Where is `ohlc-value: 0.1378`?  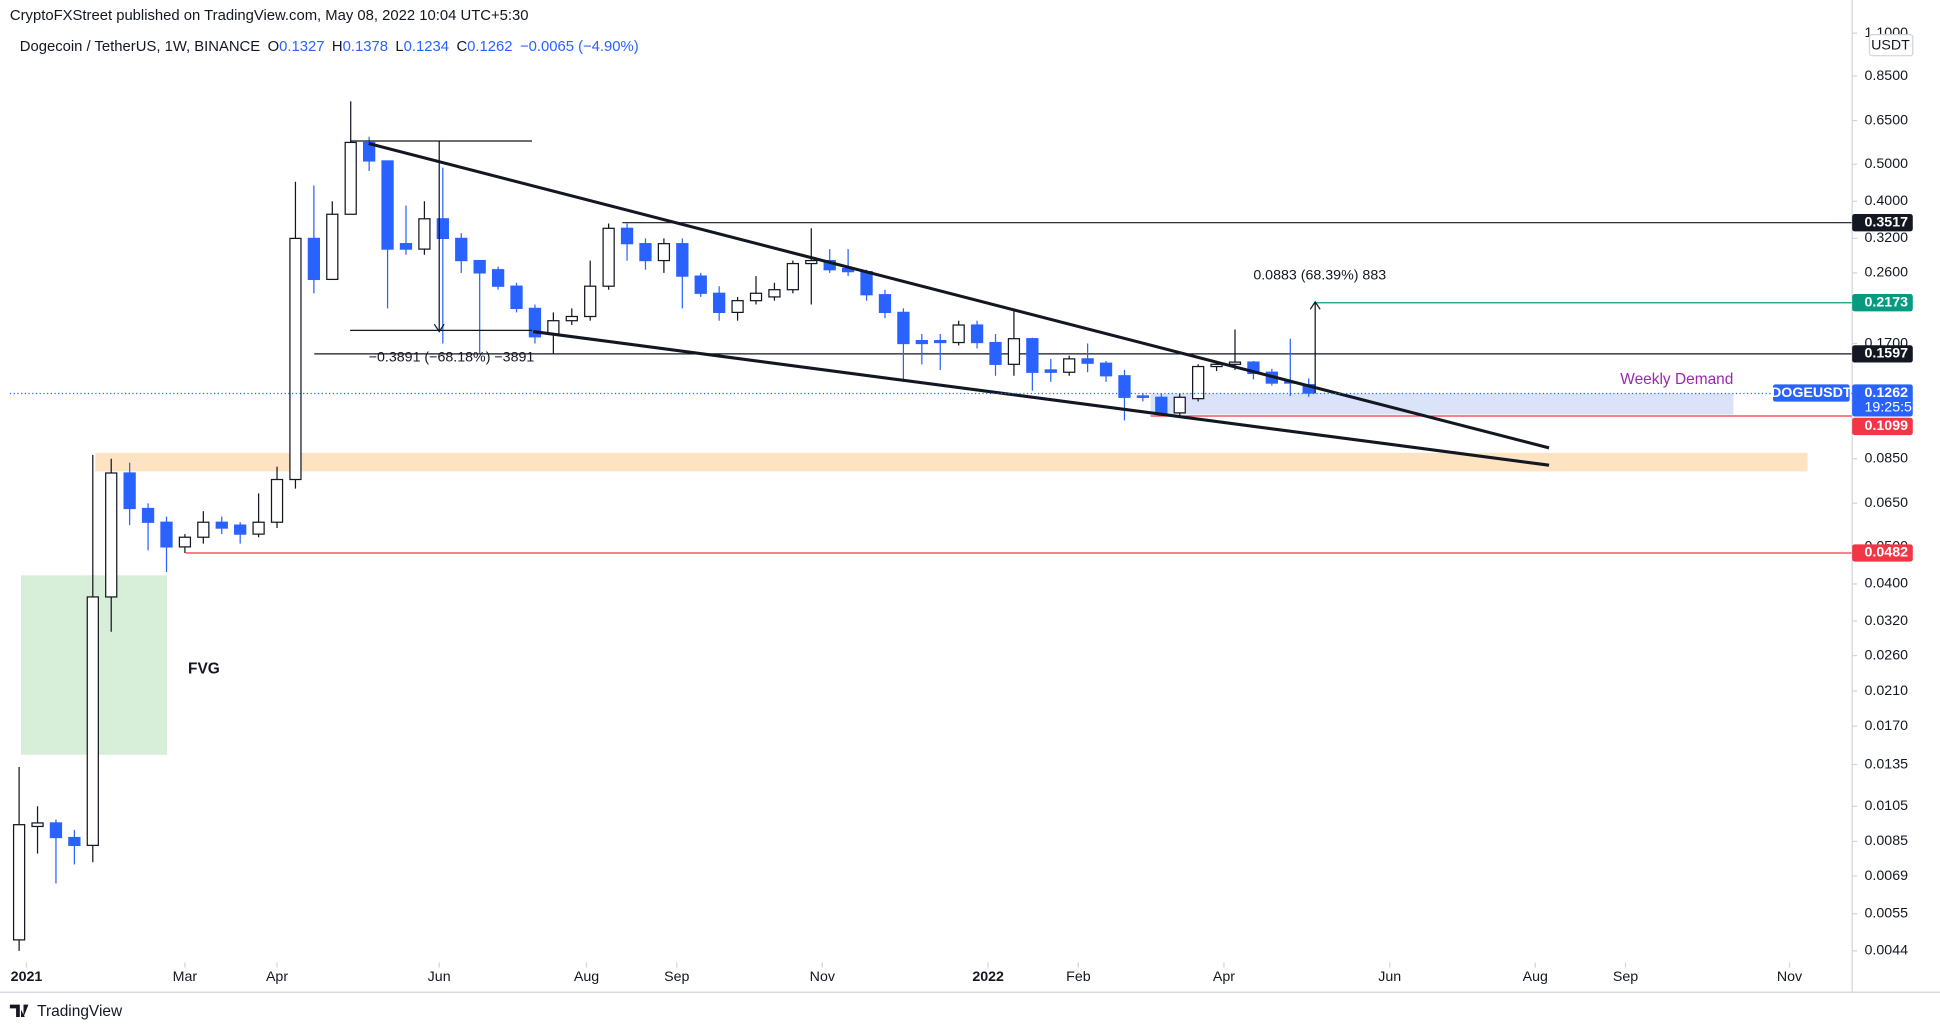
ohlc-value: 0.1378 is located at coordinates (365, 47).